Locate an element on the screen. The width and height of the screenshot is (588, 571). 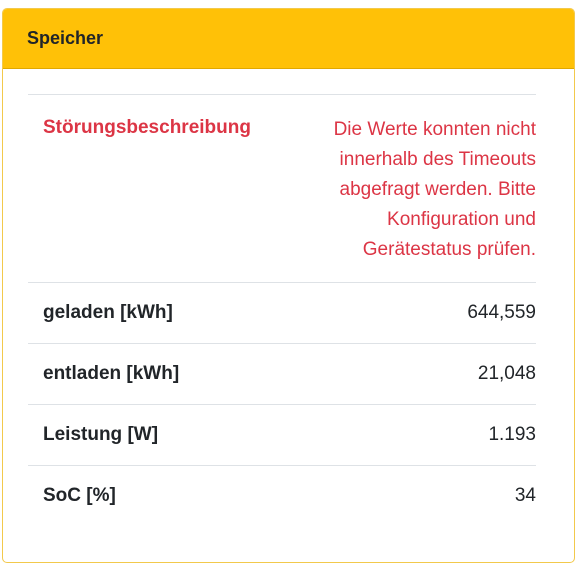
charged-value: 644,559 is located at coordinates (419, 313).